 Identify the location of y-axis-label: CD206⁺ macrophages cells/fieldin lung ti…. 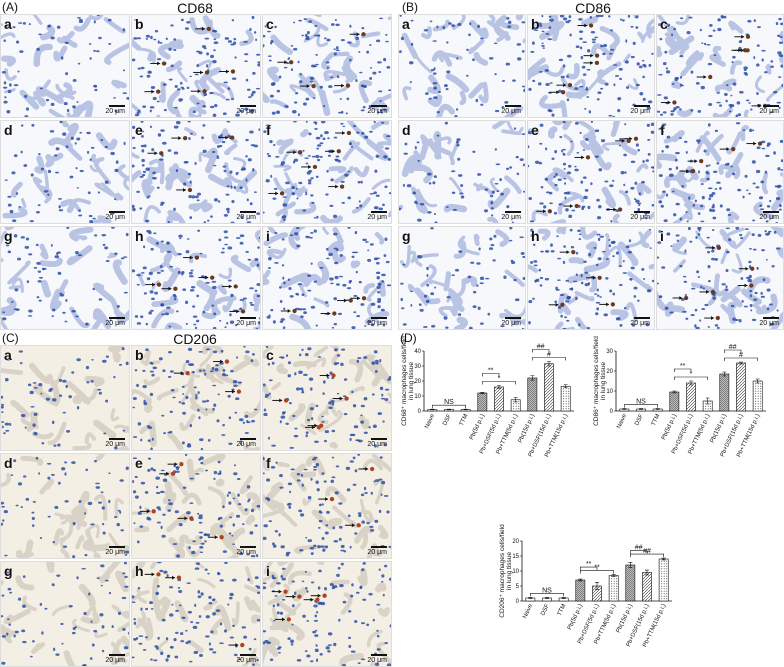
(506, 571).